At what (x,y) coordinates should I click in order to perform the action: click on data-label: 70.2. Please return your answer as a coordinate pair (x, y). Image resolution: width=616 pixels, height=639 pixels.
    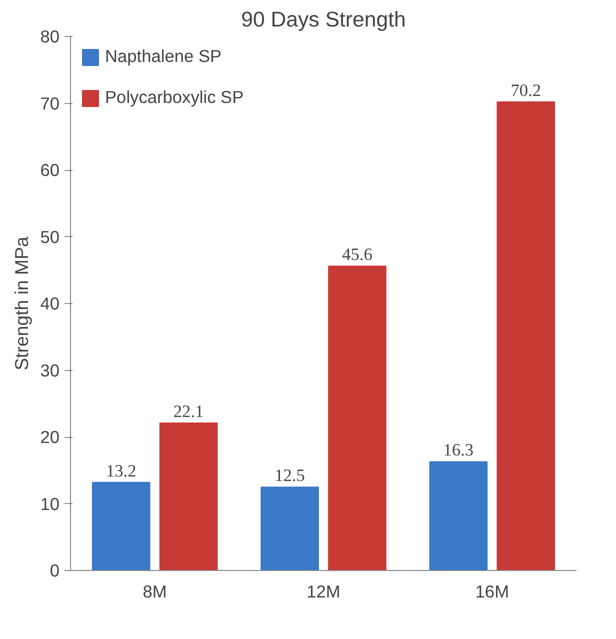
    Looking at the image, I should click on (526, 90).